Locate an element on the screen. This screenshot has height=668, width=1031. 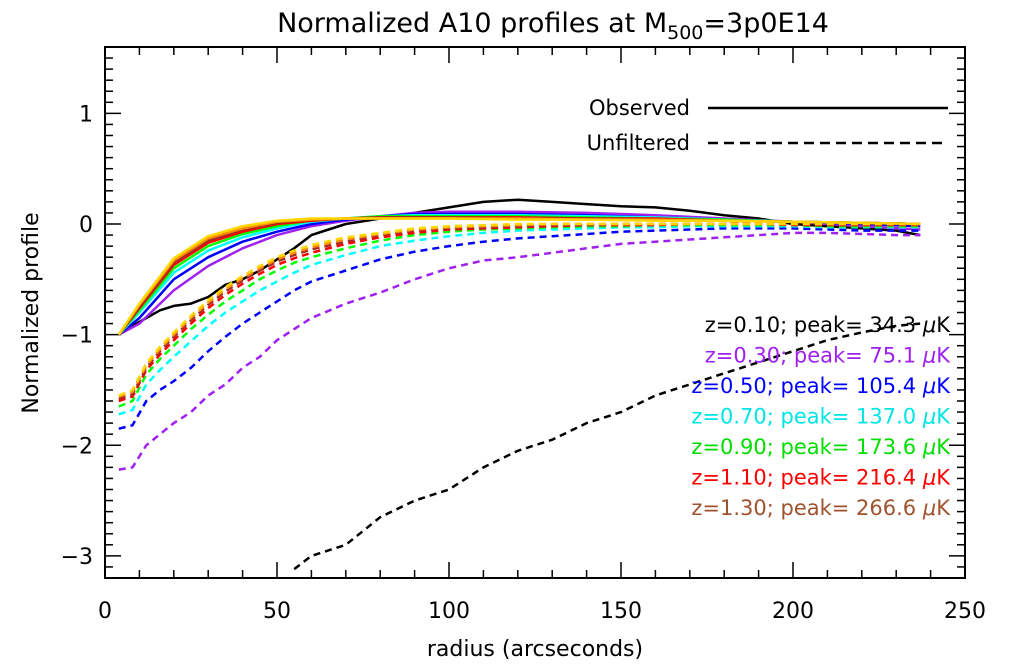
x-tick-label: 250 is located at coordinates (965, 611).